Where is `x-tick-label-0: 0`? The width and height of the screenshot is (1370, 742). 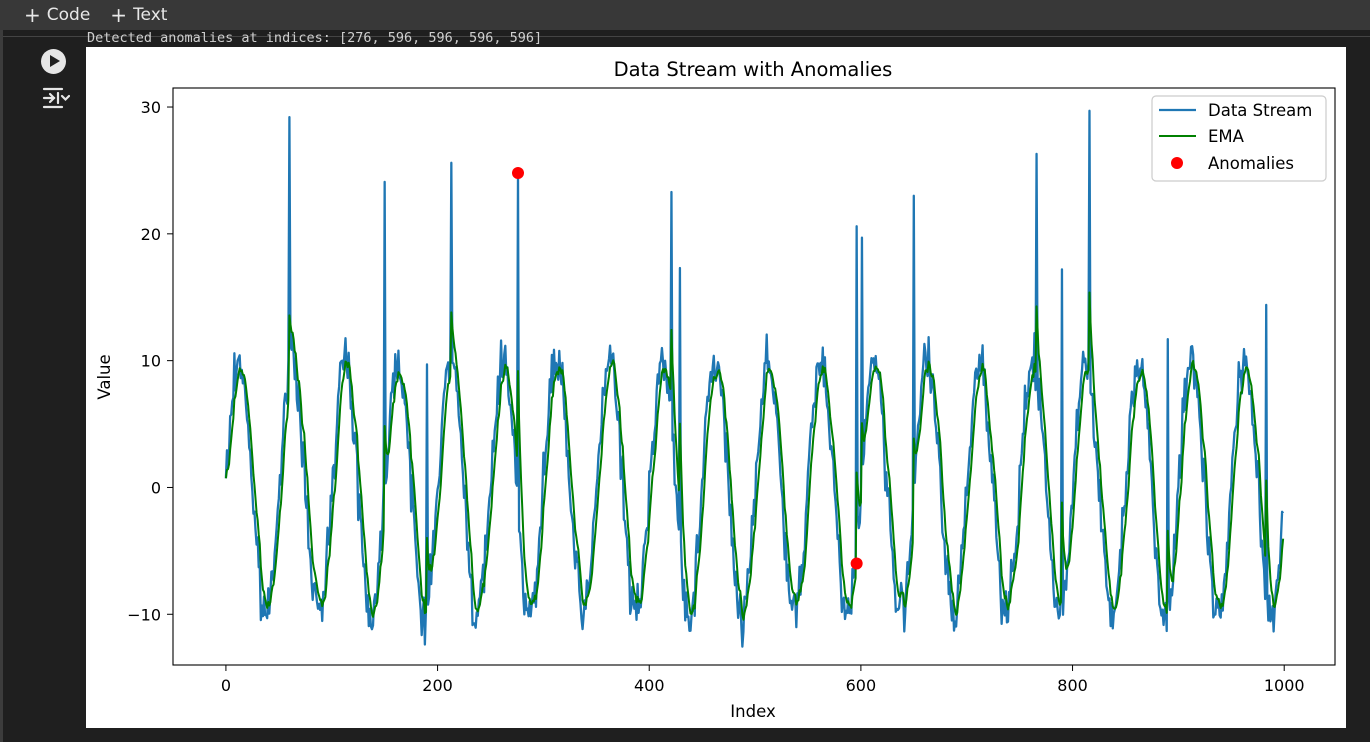 x-tick-label-0: 0 is located at coordinates (226, 685).